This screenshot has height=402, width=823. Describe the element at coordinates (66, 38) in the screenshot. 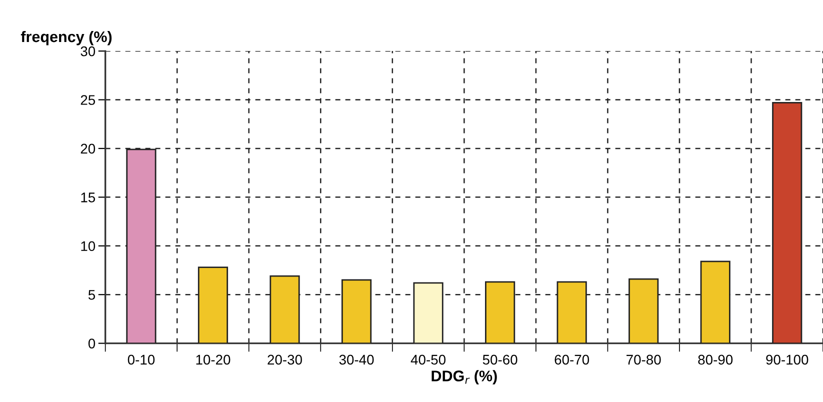

I see `y-axis-title: freqency (%)` at that location.